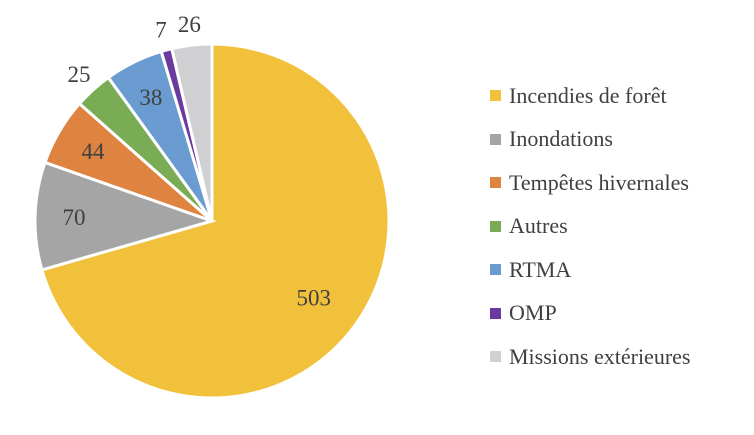 The width and height of the screenshot is (754, 435). I want to click on legend-item: Autres, so click(590, 227).